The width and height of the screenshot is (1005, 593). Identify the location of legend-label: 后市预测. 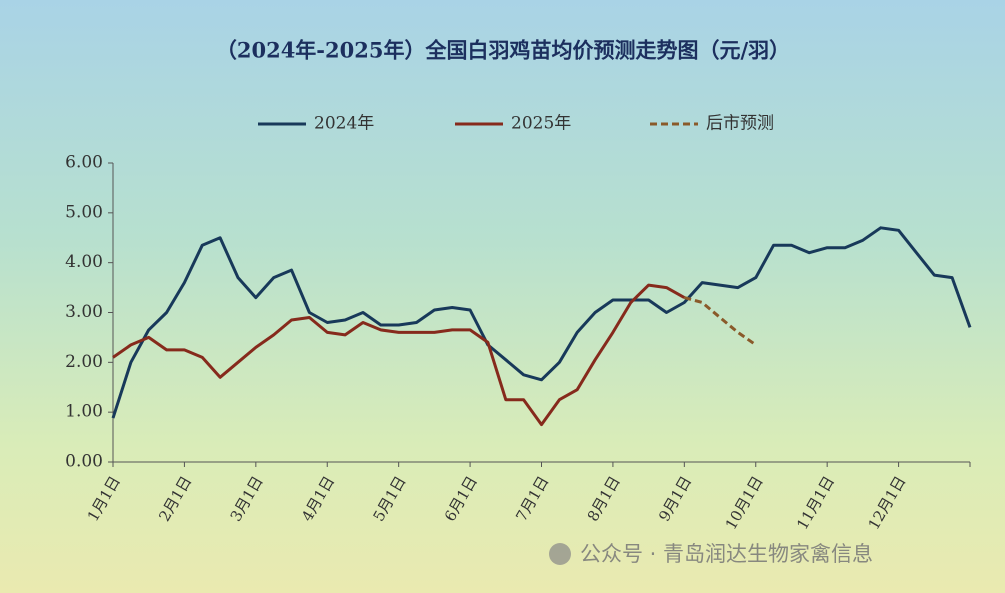
(740, 124).